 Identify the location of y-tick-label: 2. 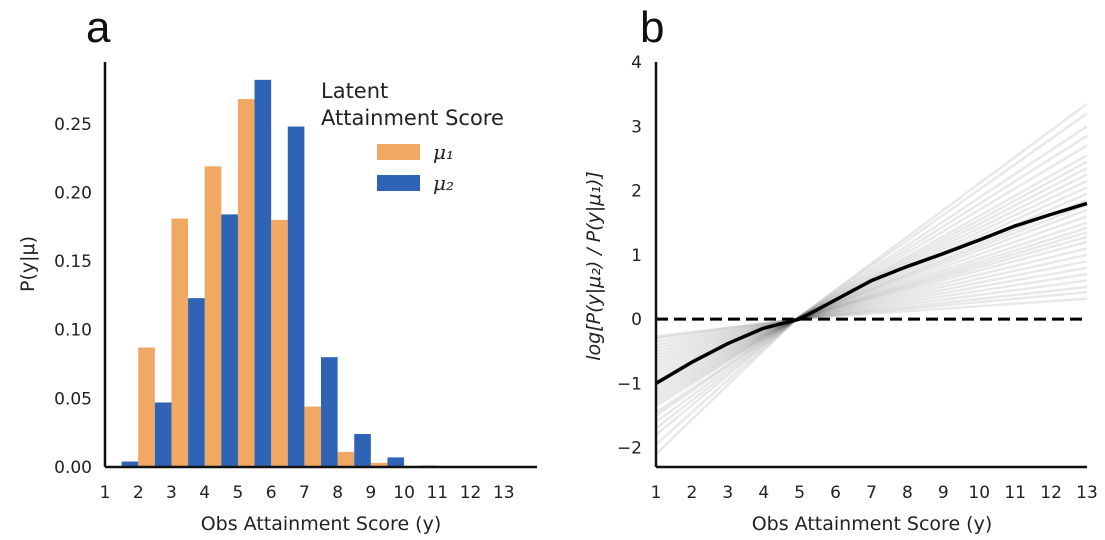
(636, 192).